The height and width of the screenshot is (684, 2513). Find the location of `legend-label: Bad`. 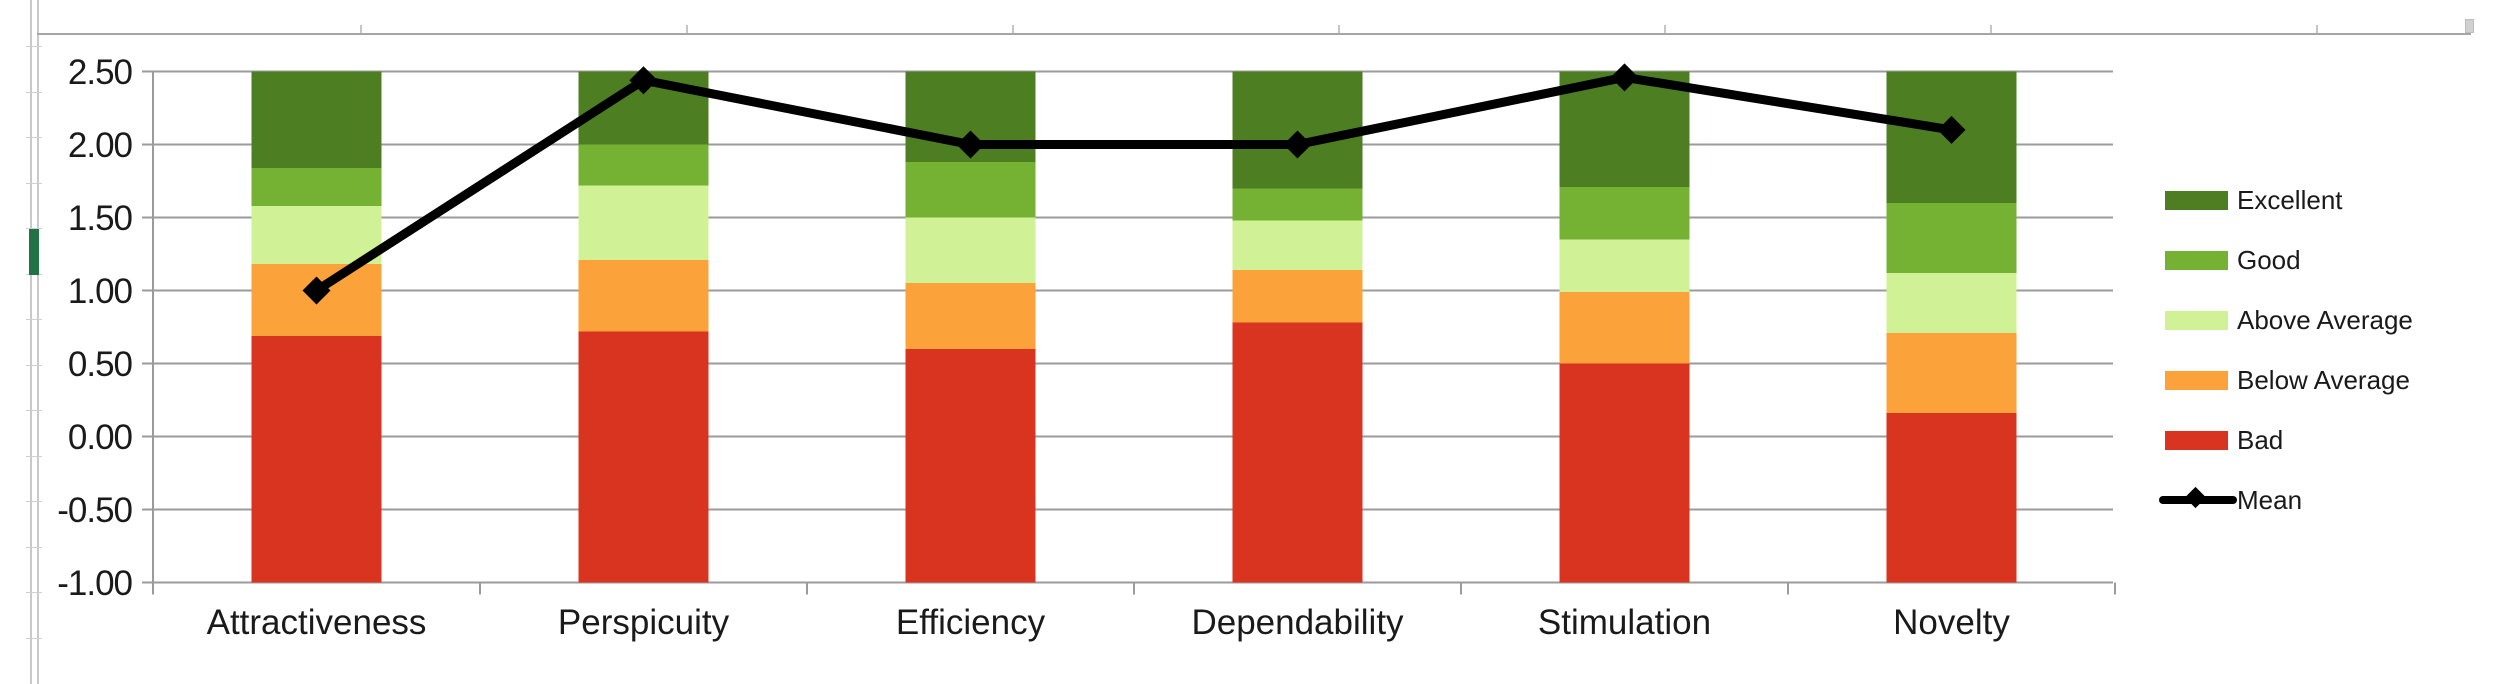

legend-label: Bad is located at coordinates (2260, 440).